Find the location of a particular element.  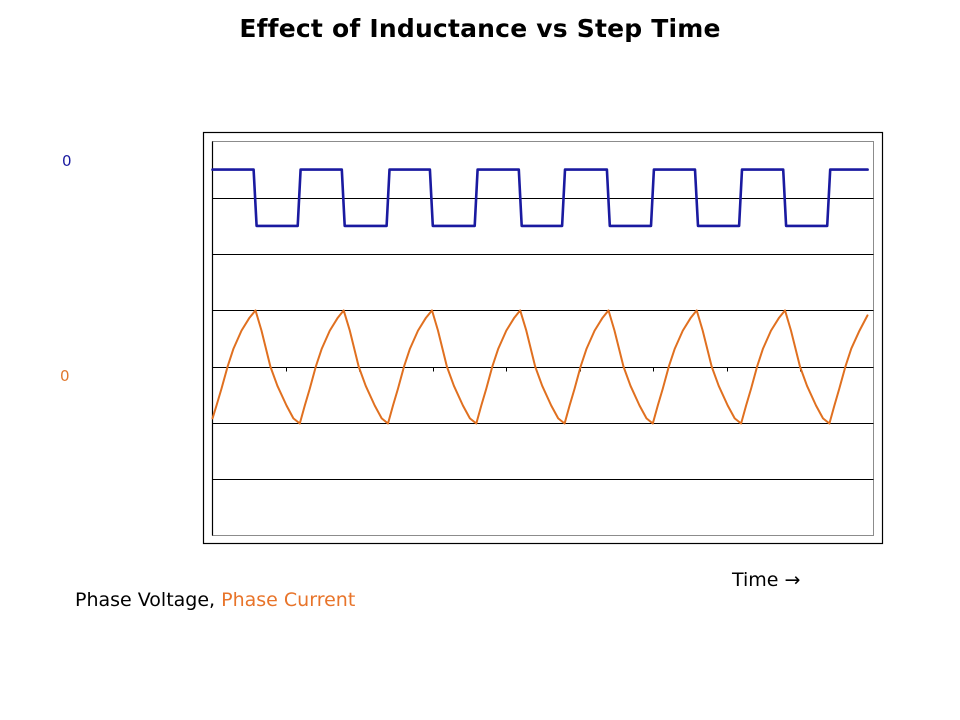

series-line-phase-voltage is located at coordinates (540, 198).